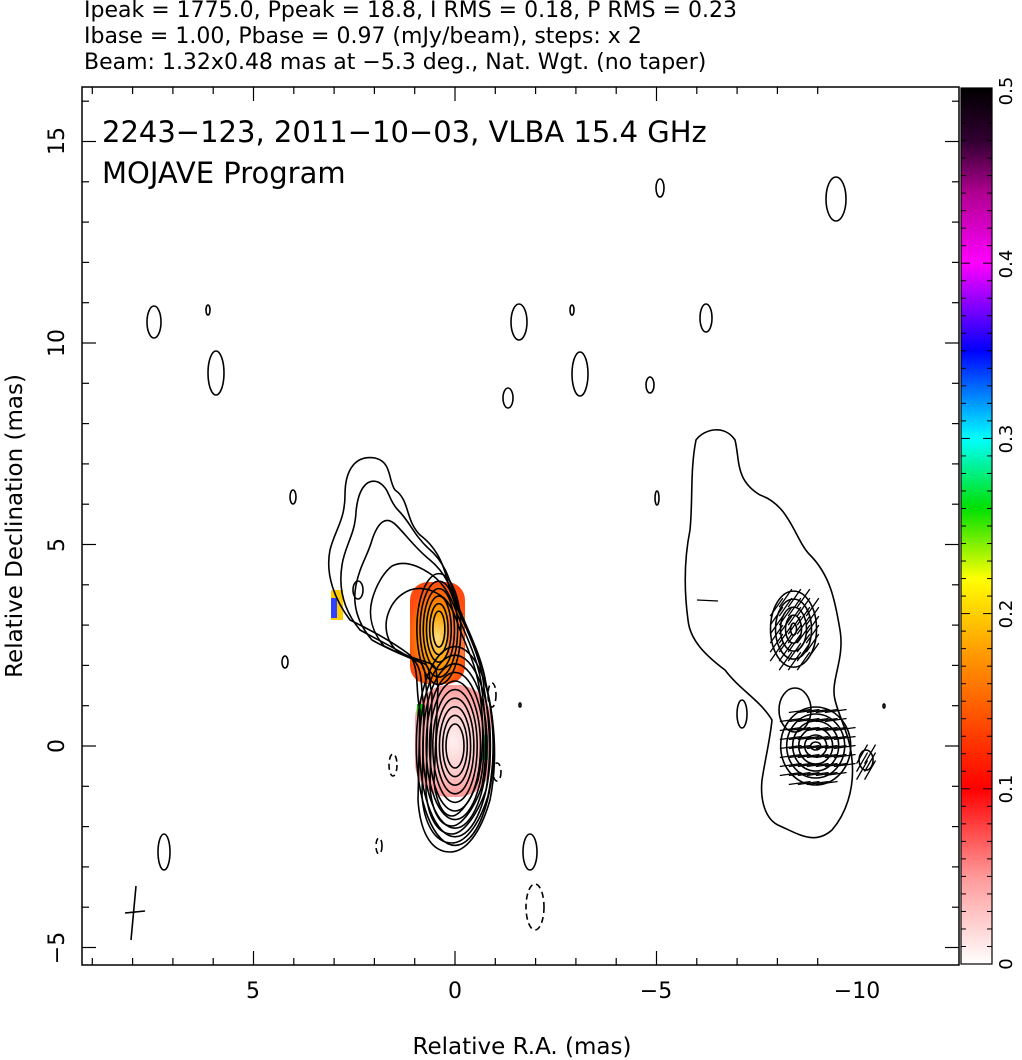  I want to click on y-tick-label: 5, so click(57, 545).